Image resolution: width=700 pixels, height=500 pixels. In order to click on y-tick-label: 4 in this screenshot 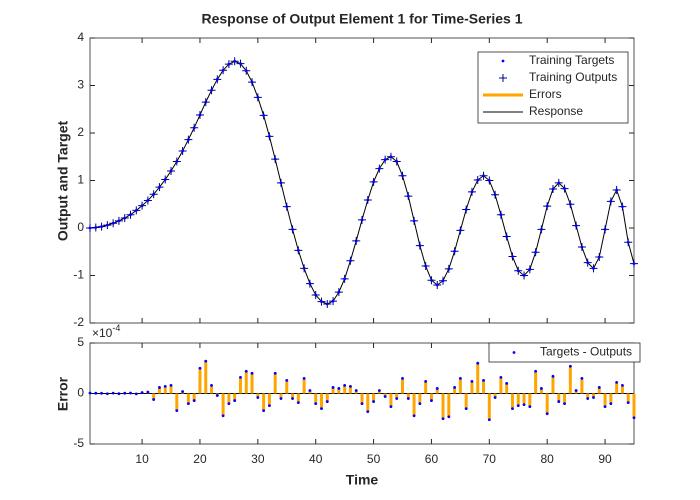, I will do `click(80, 37)`.